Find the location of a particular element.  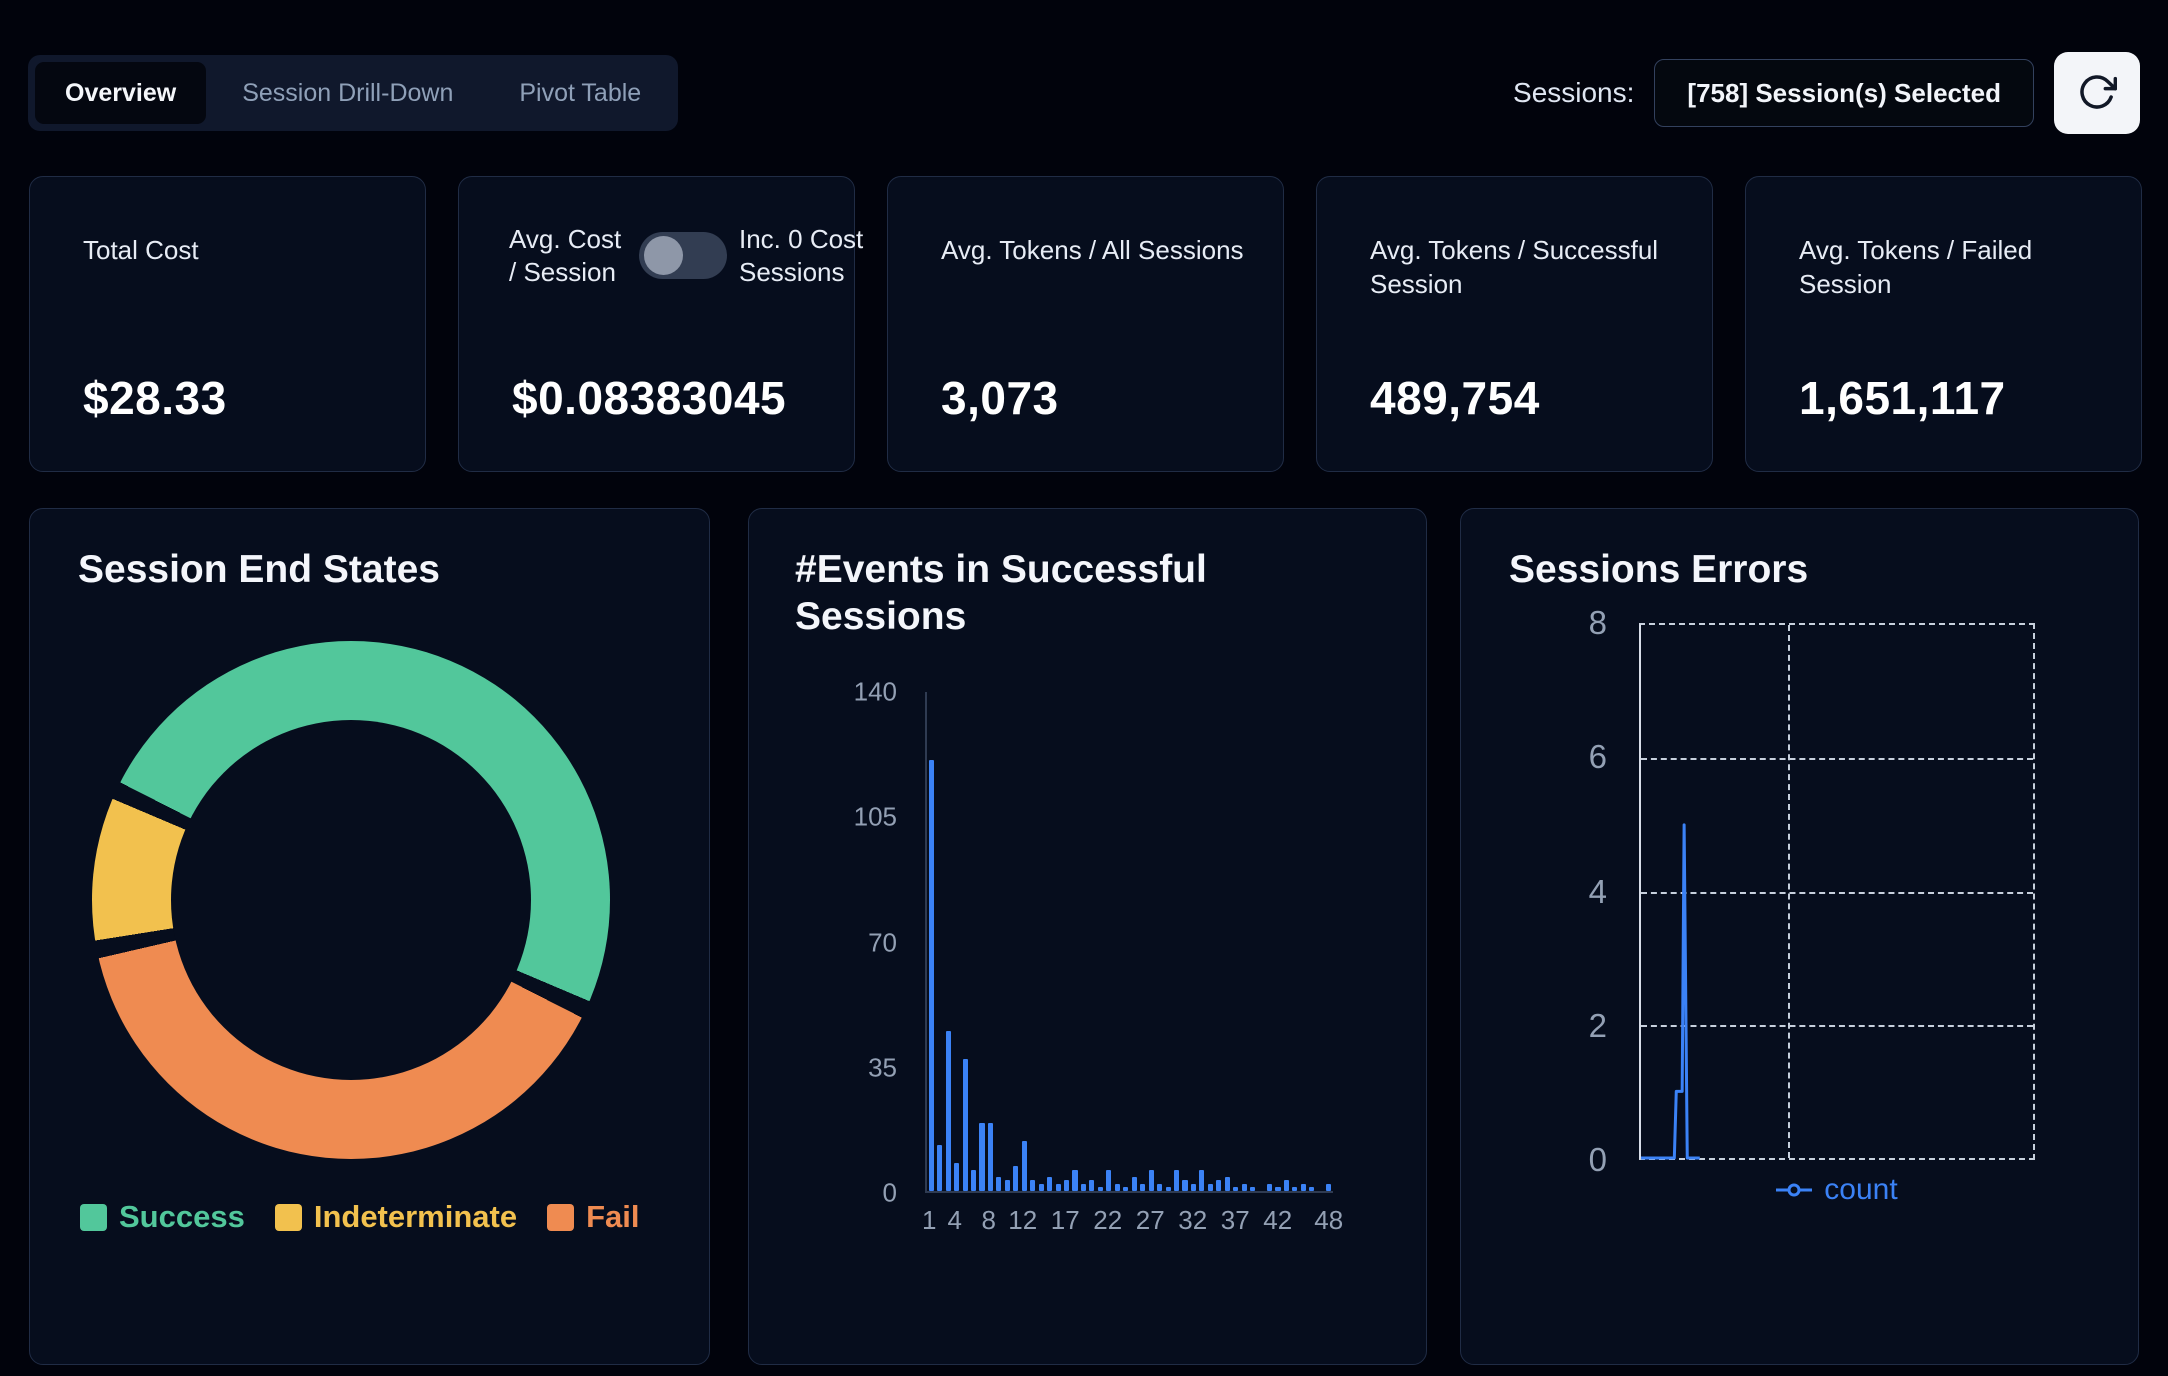

sessions-controls: Sessions: [758] Session(s) Selected is located at coordinates (1826, 93).